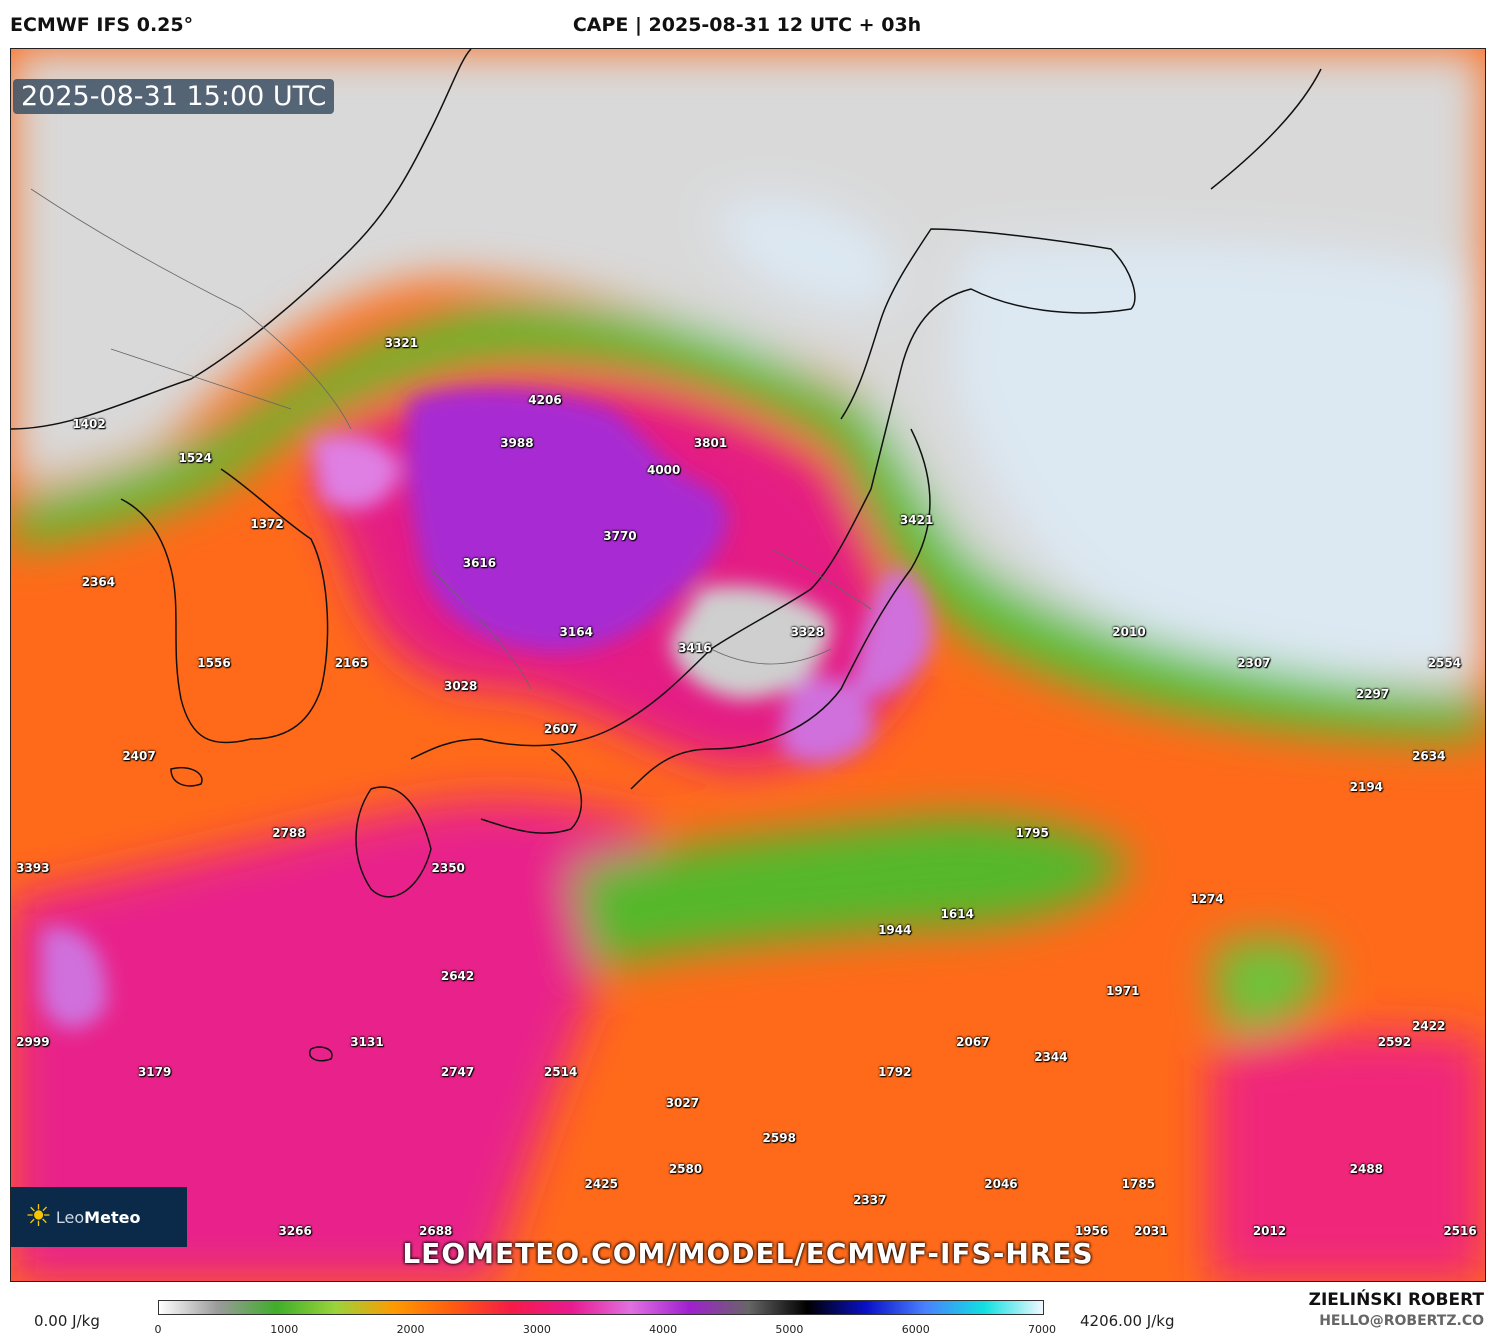 This screenshot has width=1494, height=1337. I want to click on cape-value-label: 2307, so click(1254, 663).